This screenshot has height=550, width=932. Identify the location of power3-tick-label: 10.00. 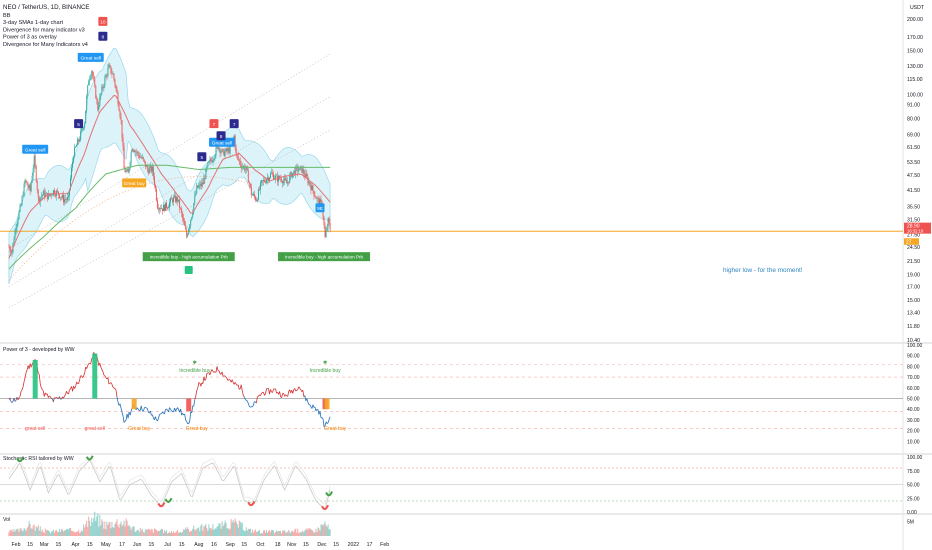
(913, 442).